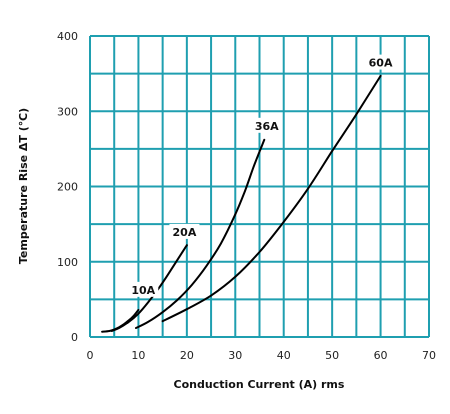  Describe the element at coordinates (67, 111) in the screenshot. I see `y-tick-label: 300` at that location.